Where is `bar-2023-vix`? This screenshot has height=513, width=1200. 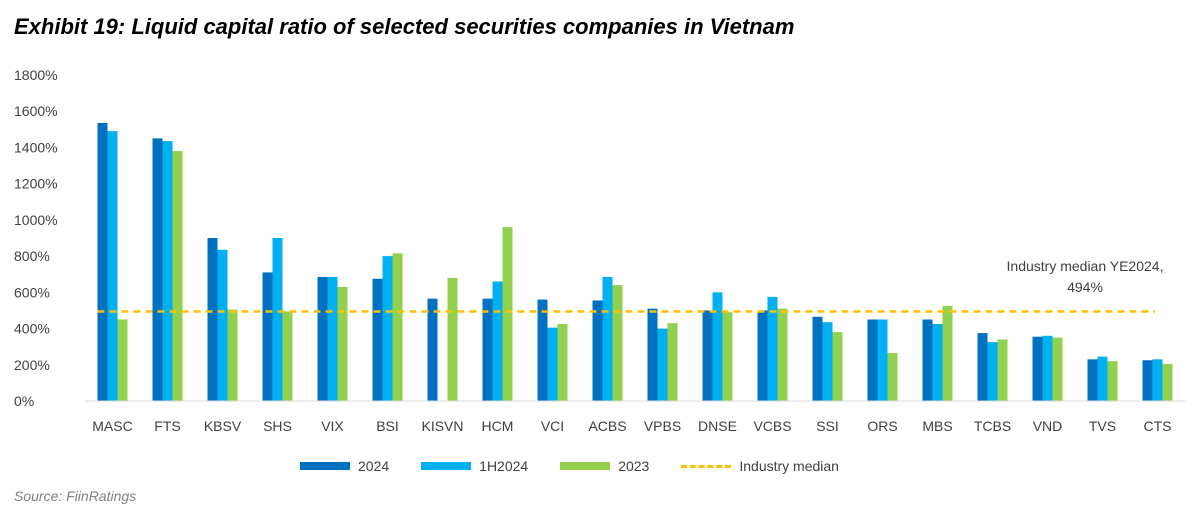 bar-2023-vix is located at coordinates (342, 343).